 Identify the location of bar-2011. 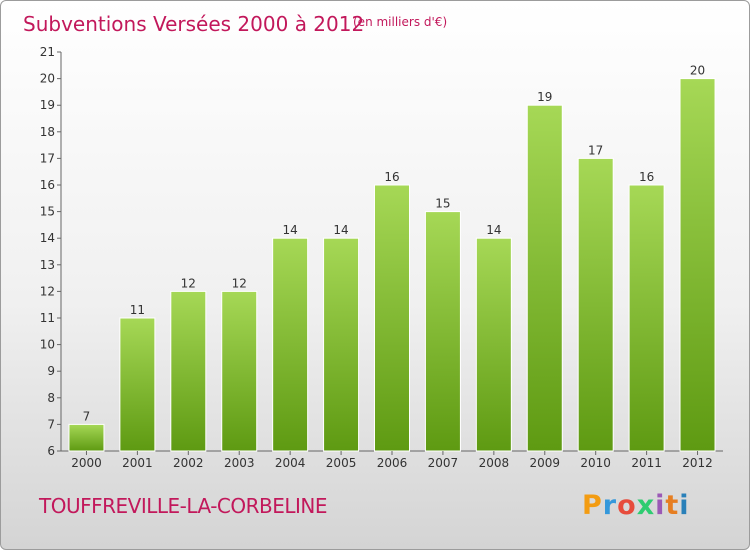
(646, 318).